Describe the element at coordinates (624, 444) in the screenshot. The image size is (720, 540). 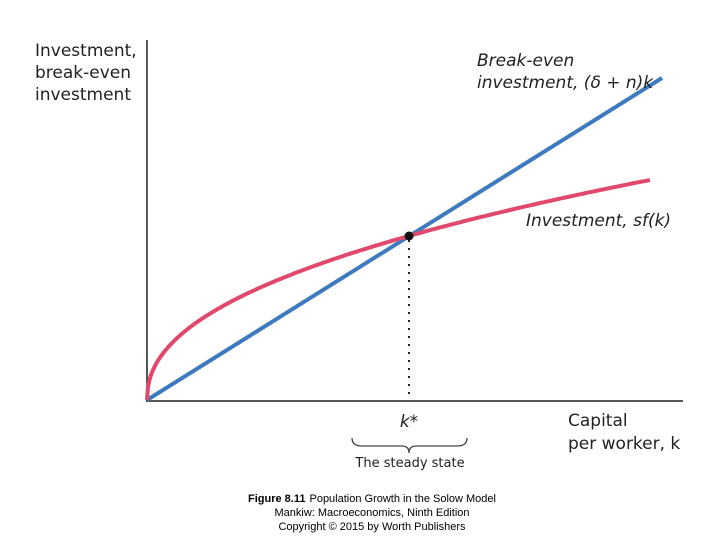
I see `x-axis-label: per worker, k` at that location.